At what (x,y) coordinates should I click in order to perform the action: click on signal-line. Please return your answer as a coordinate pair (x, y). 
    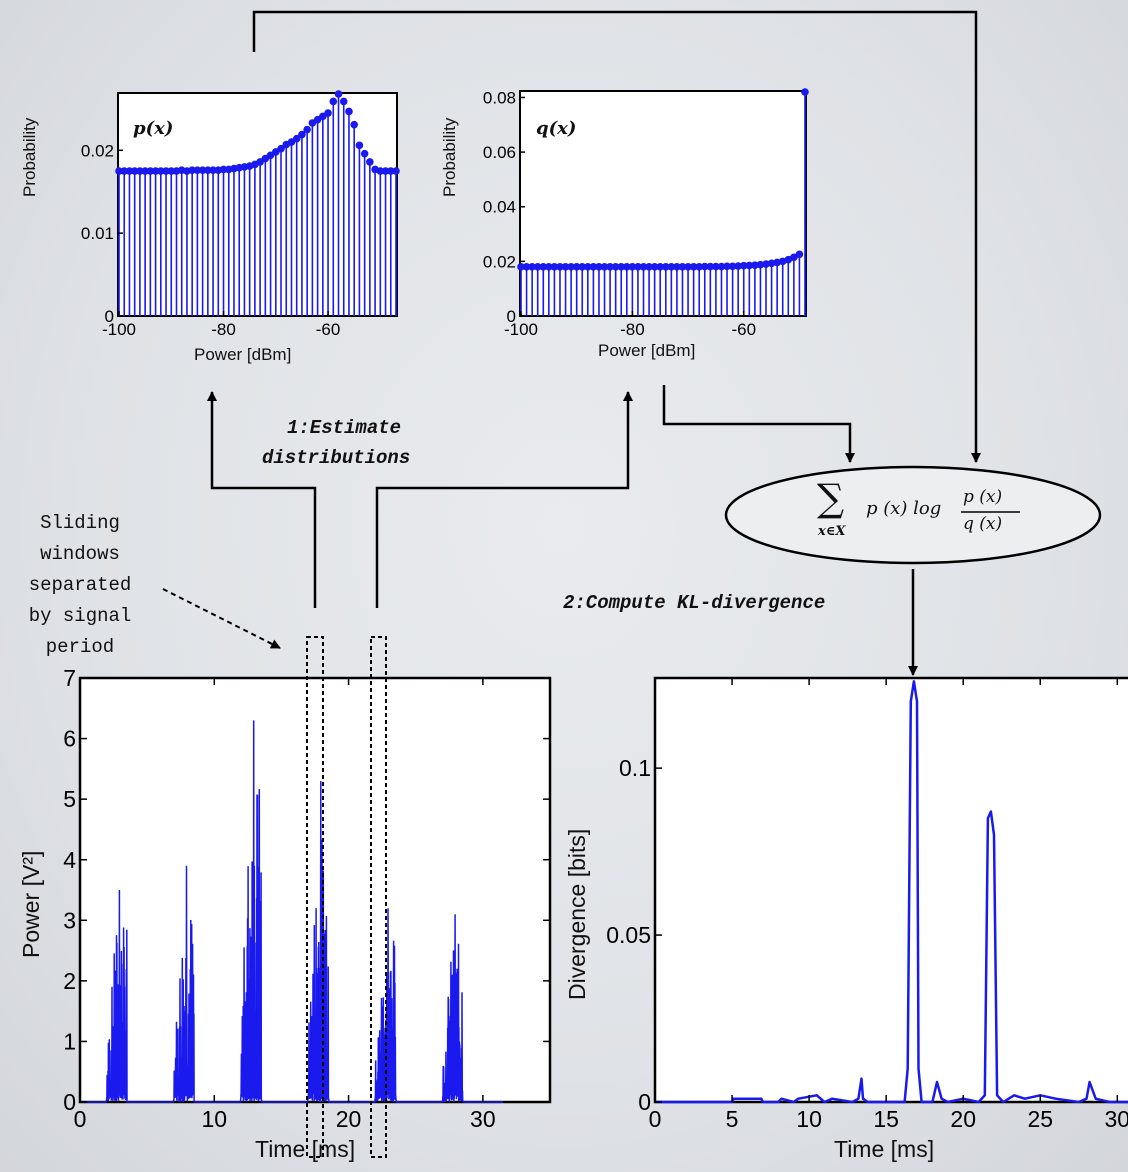
    Looking at the image, I should click on (291, 911).